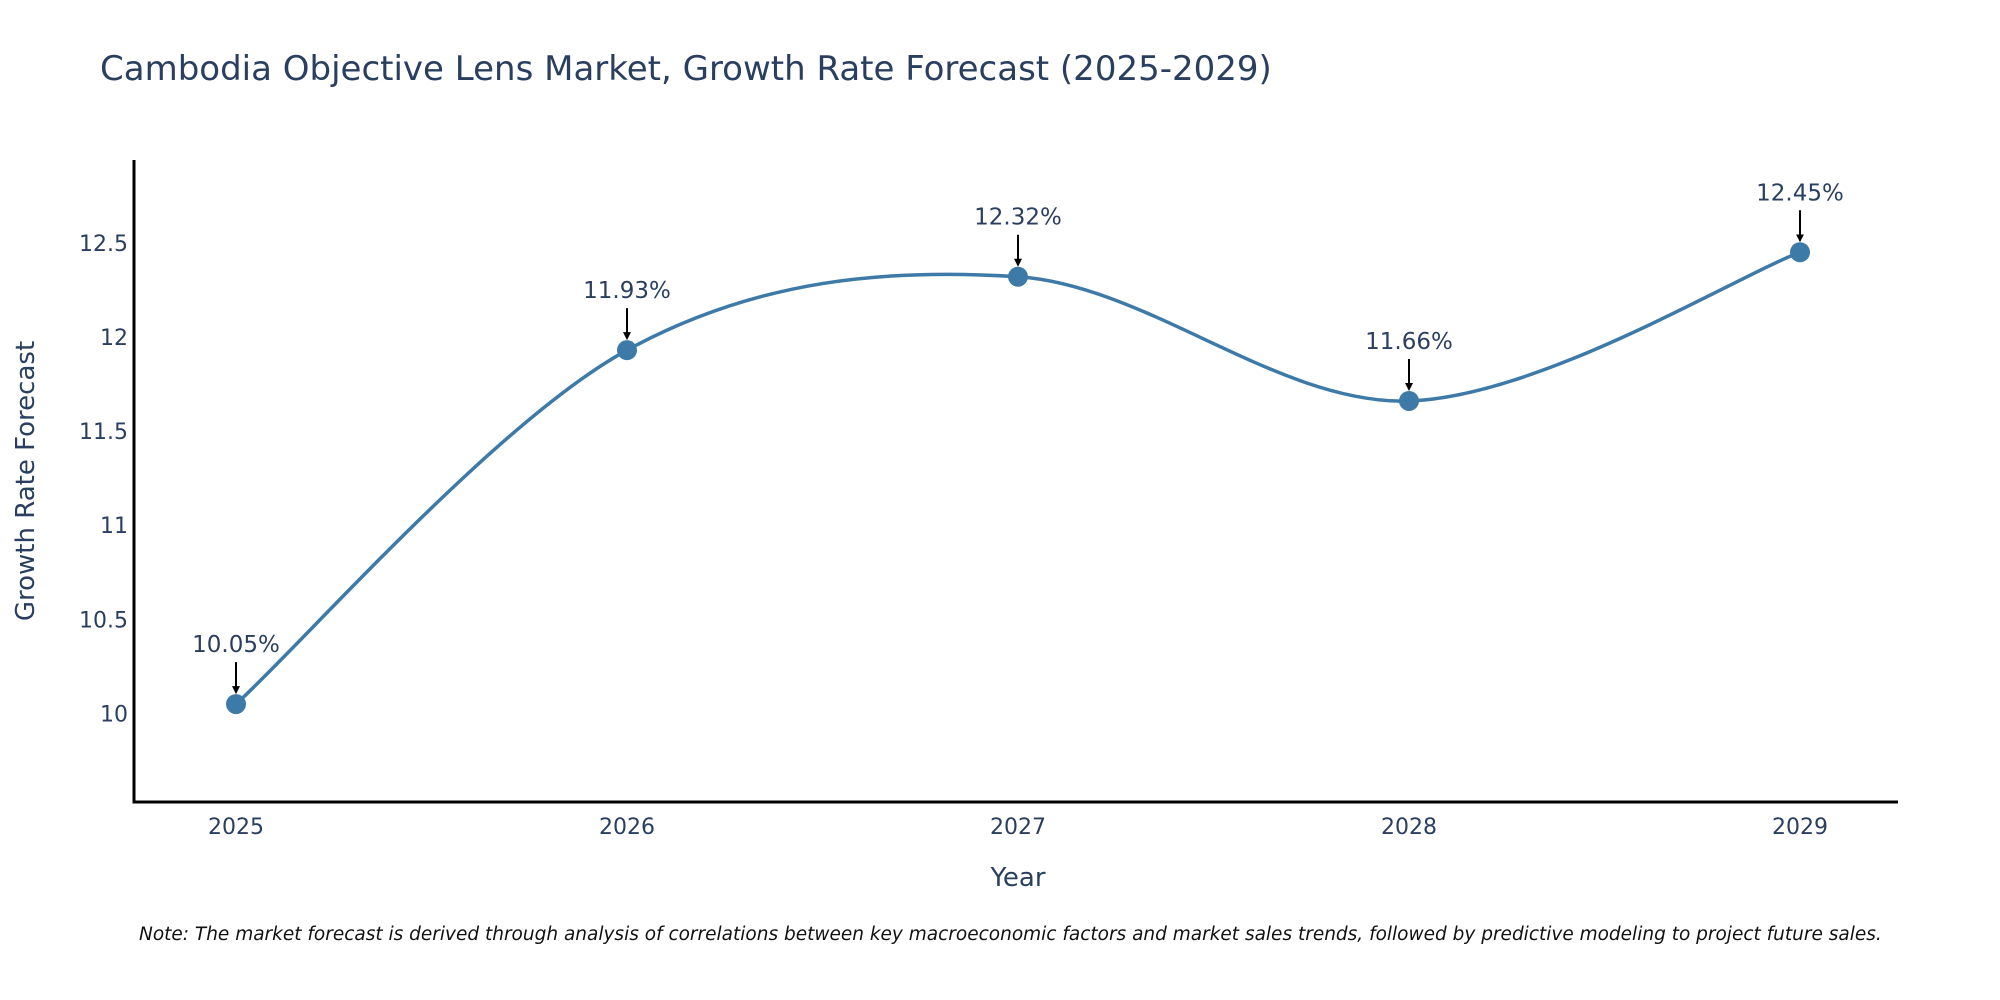  What do you see at coordinates (26, 481) in the screenshot?
I see `y-axis-title: Growth Rate Forecast` at bounding box center [26, 481].